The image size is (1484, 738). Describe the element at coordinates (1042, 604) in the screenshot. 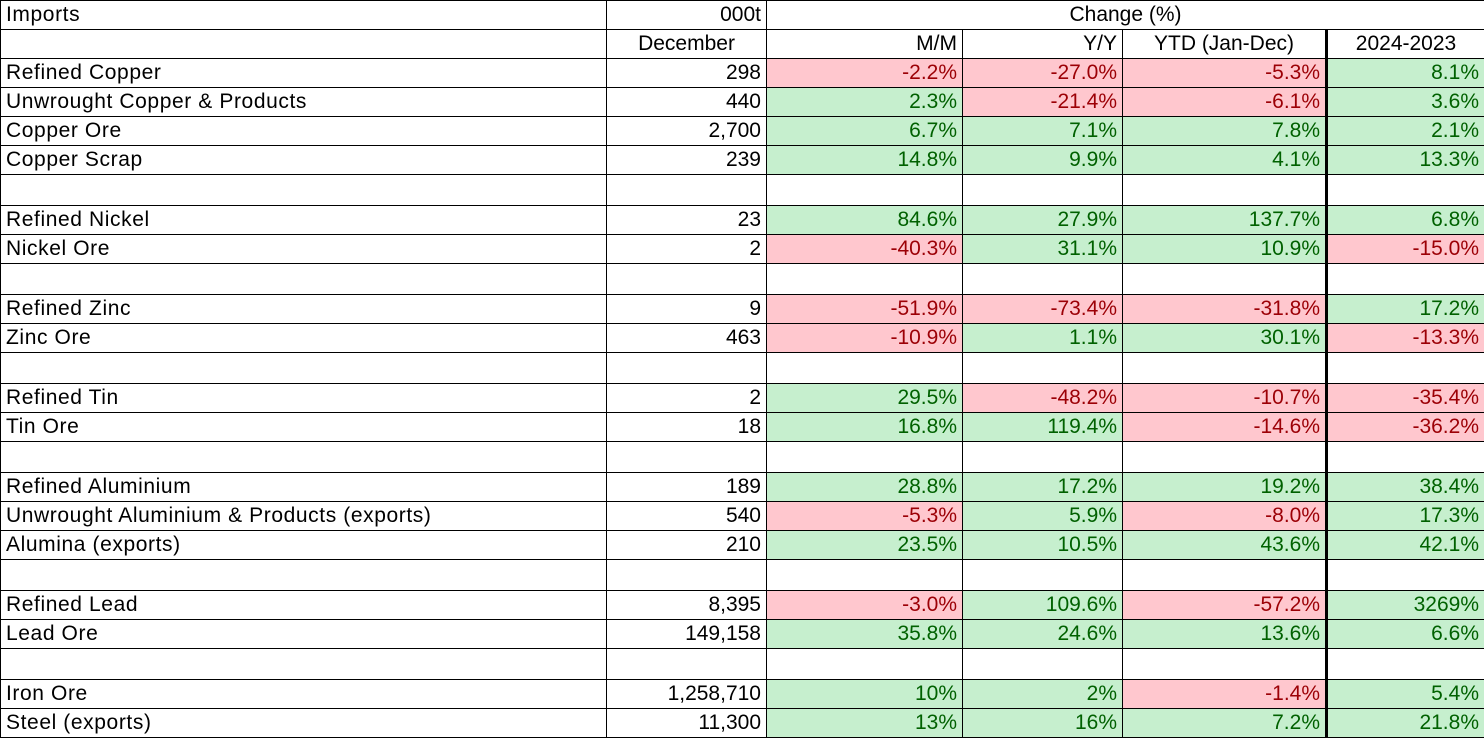

I see `cell-yy: 109.6%` at that location.